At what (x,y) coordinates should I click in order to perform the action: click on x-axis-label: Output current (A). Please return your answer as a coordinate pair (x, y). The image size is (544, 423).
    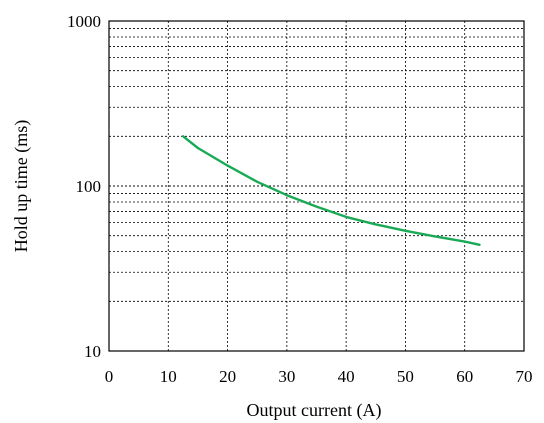
    Looking at the image, I should click on (314, 410).